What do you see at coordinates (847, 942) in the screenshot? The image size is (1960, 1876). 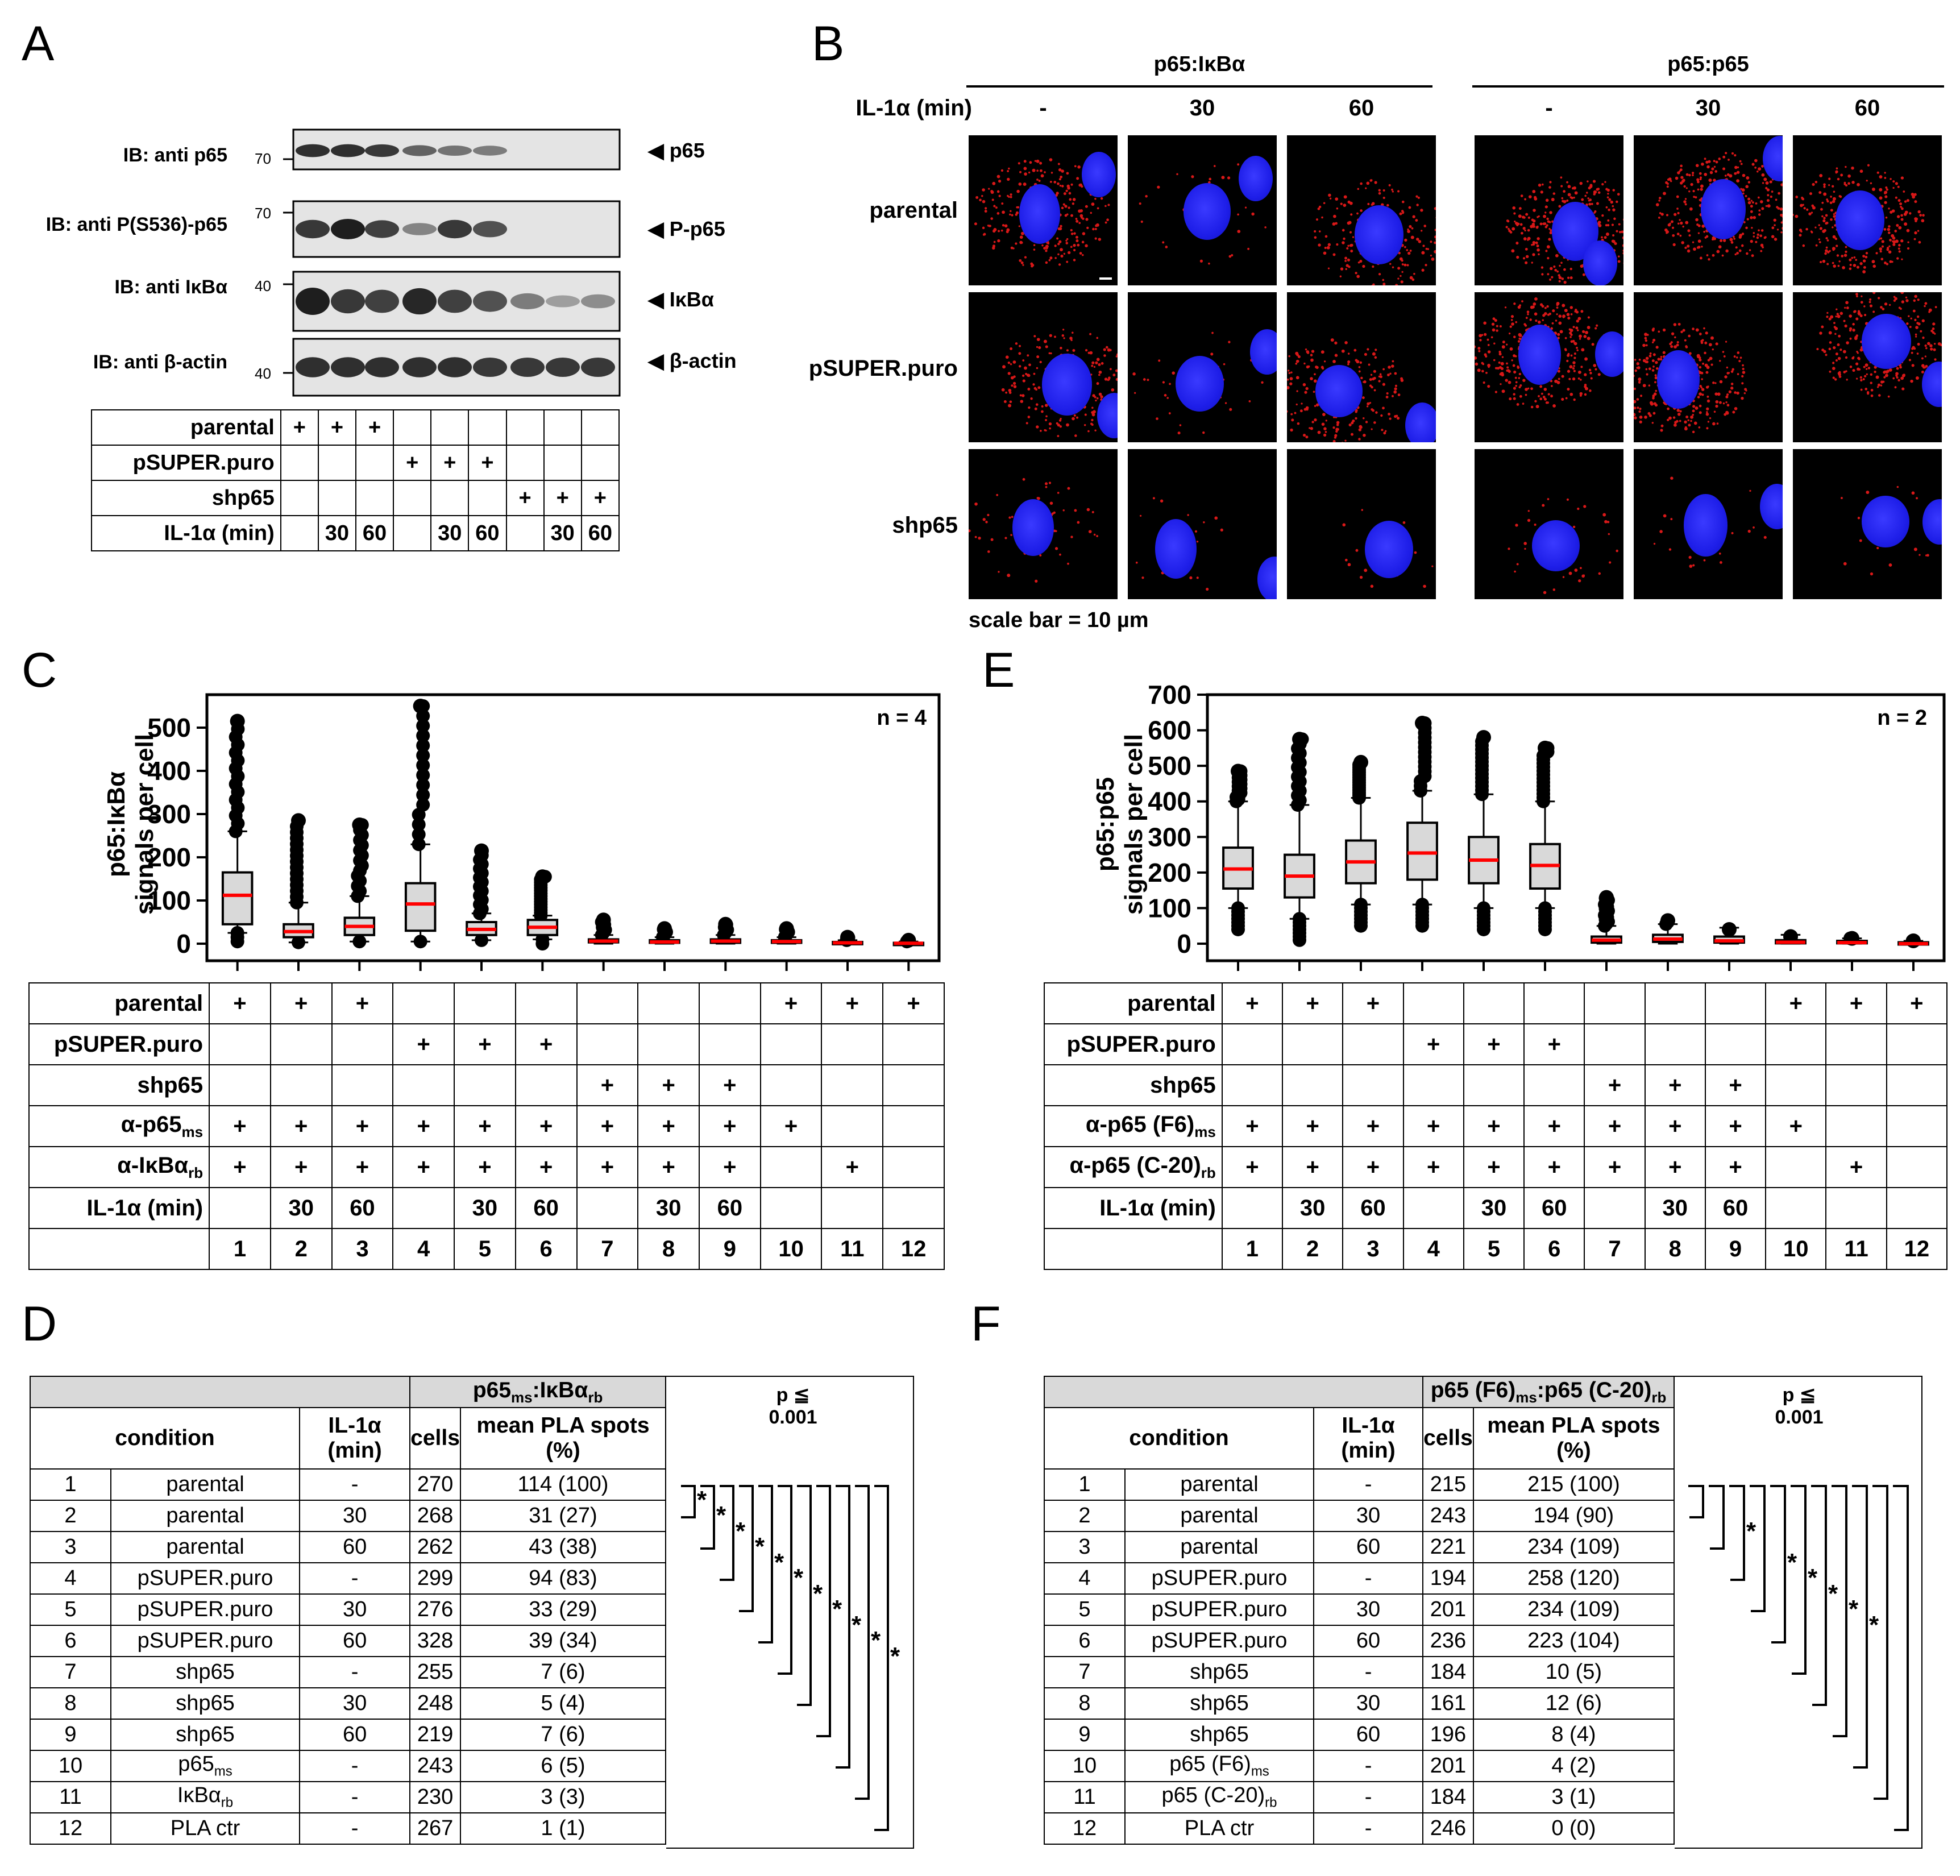 I see `box` at bounding box center [847, 942].